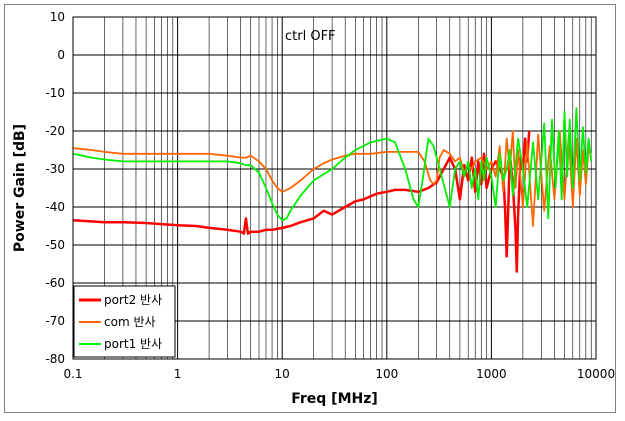 This screenshot has height=421, width=625. What do you see at coordinates (282, 374) in the screenshot?
I see `x-tick-label: 10` at bounding box center [282, 374].